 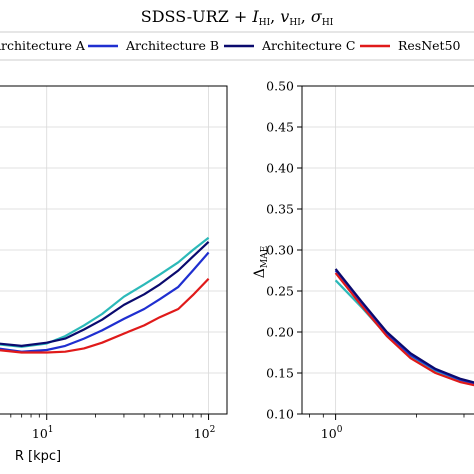 I want to click on right-series, so click(x=404, y=327).